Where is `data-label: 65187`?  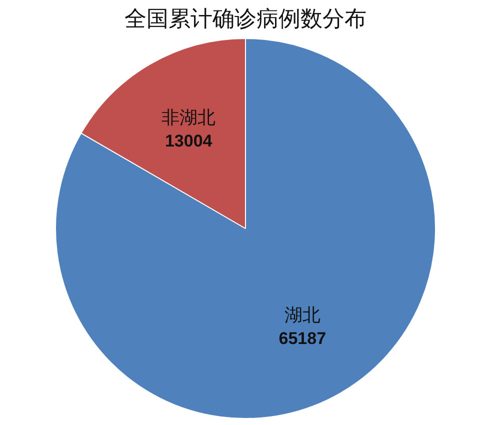 data-label: 65187 is located at coordinates (302, 338).